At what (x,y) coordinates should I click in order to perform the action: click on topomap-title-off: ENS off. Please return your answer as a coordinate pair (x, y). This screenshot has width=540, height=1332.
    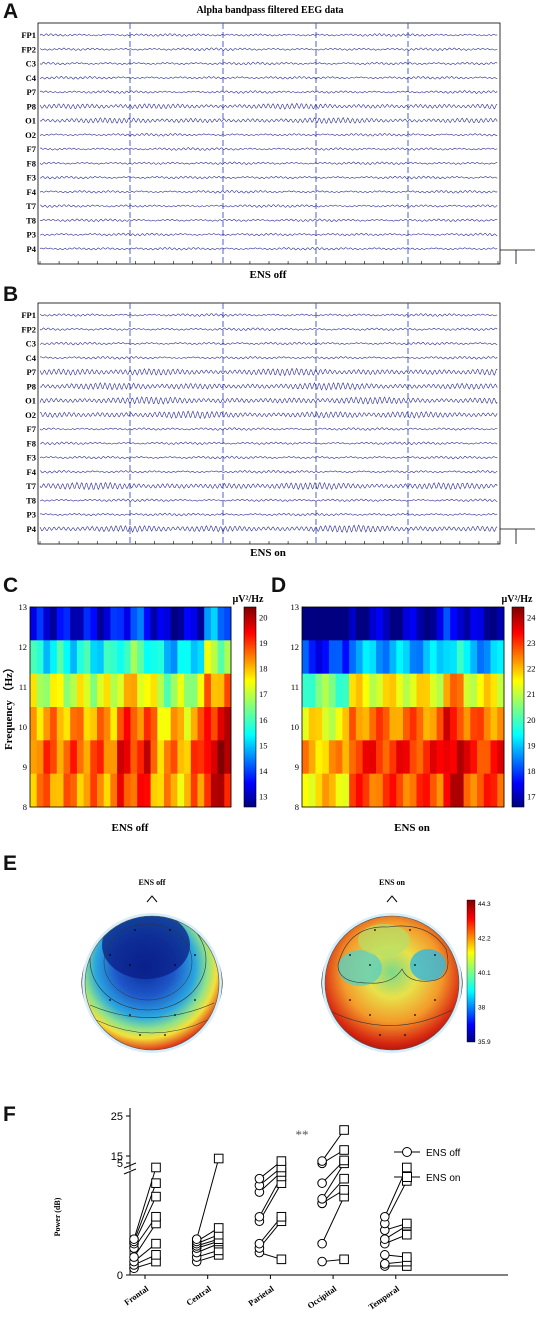
    Looking at the image, I should click on (152, 882).